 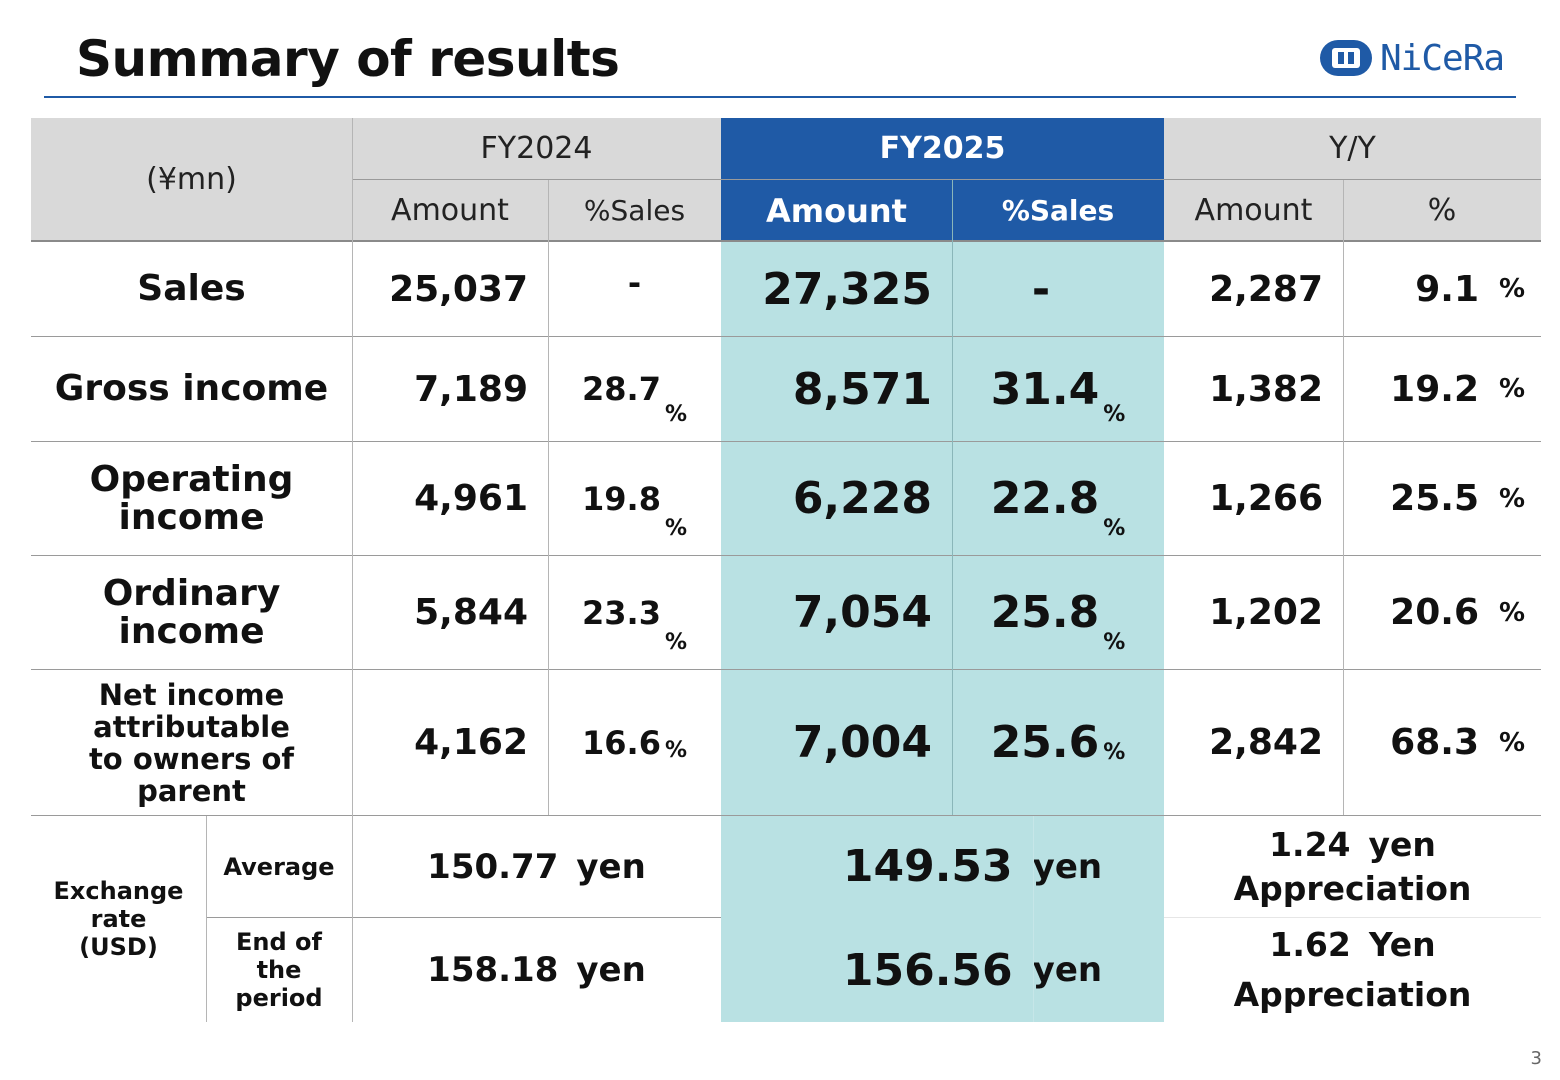 I want to click on page-number: 3, so click(x=1536, y=1058).